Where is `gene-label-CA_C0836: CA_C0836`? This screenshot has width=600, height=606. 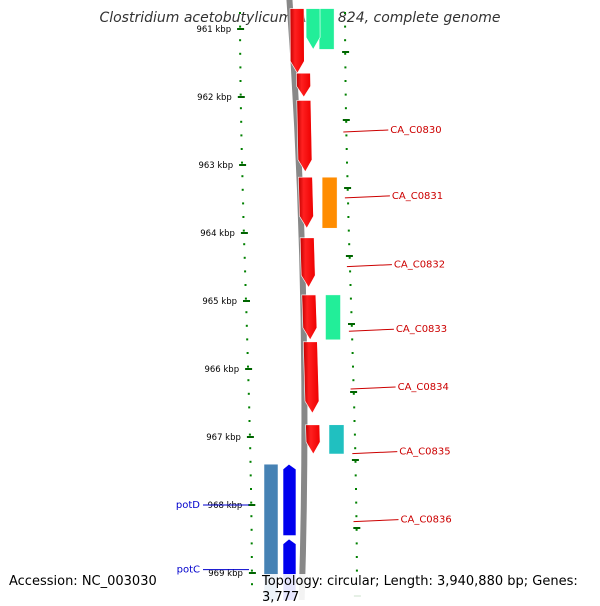
gene-label-CA_C0836: CA_C0836 is located at coordinates (426, 520).